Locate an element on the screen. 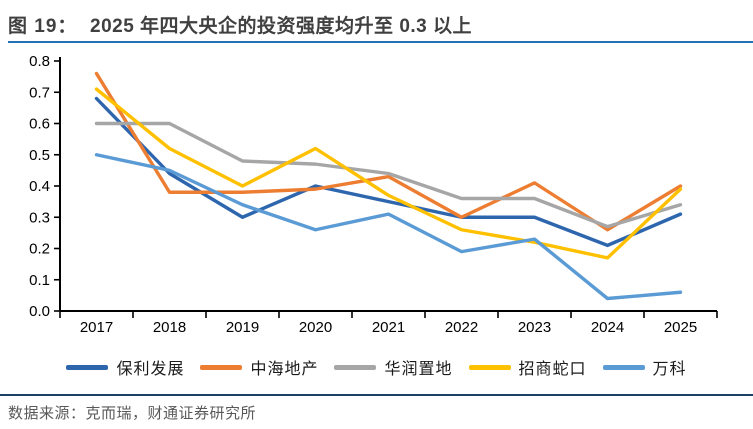 Image resolution: width=753 pixels, height=429 pixels. x-tick-label: 2022 is located at coordinates (461, 327).